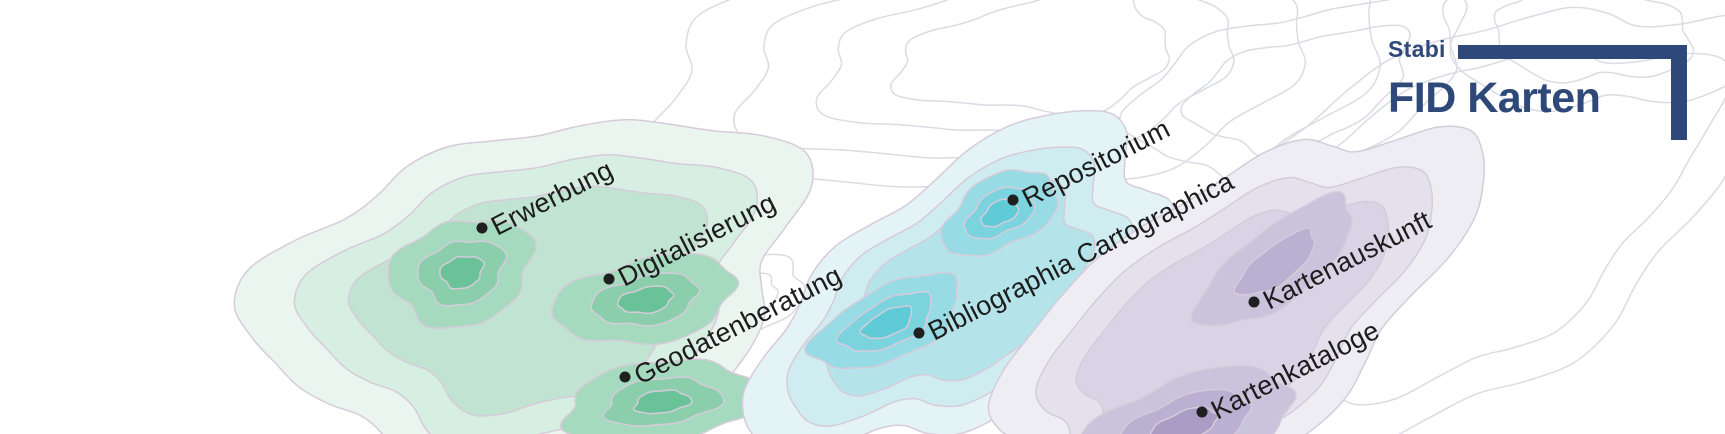  What do you see at coordinates (1494, 98) in the screenshot?
I see `logo-title-text: FID Karten` at bounding box center [1494, 98].